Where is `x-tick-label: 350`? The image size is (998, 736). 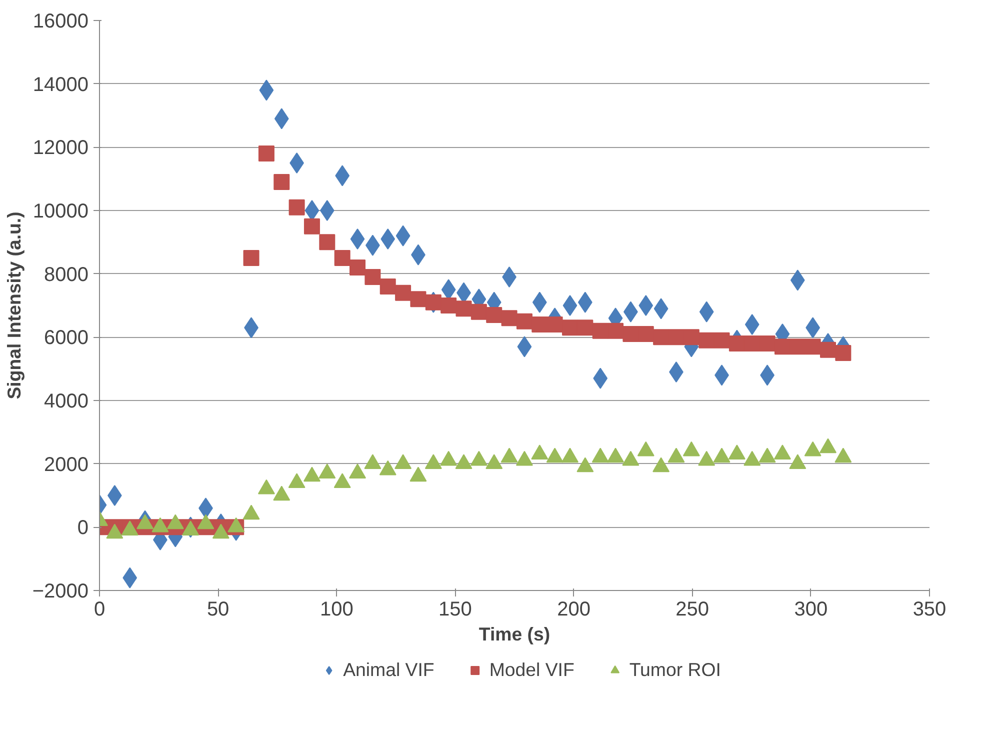
x-tick-label: 350 is located at coordinates (929, 609).